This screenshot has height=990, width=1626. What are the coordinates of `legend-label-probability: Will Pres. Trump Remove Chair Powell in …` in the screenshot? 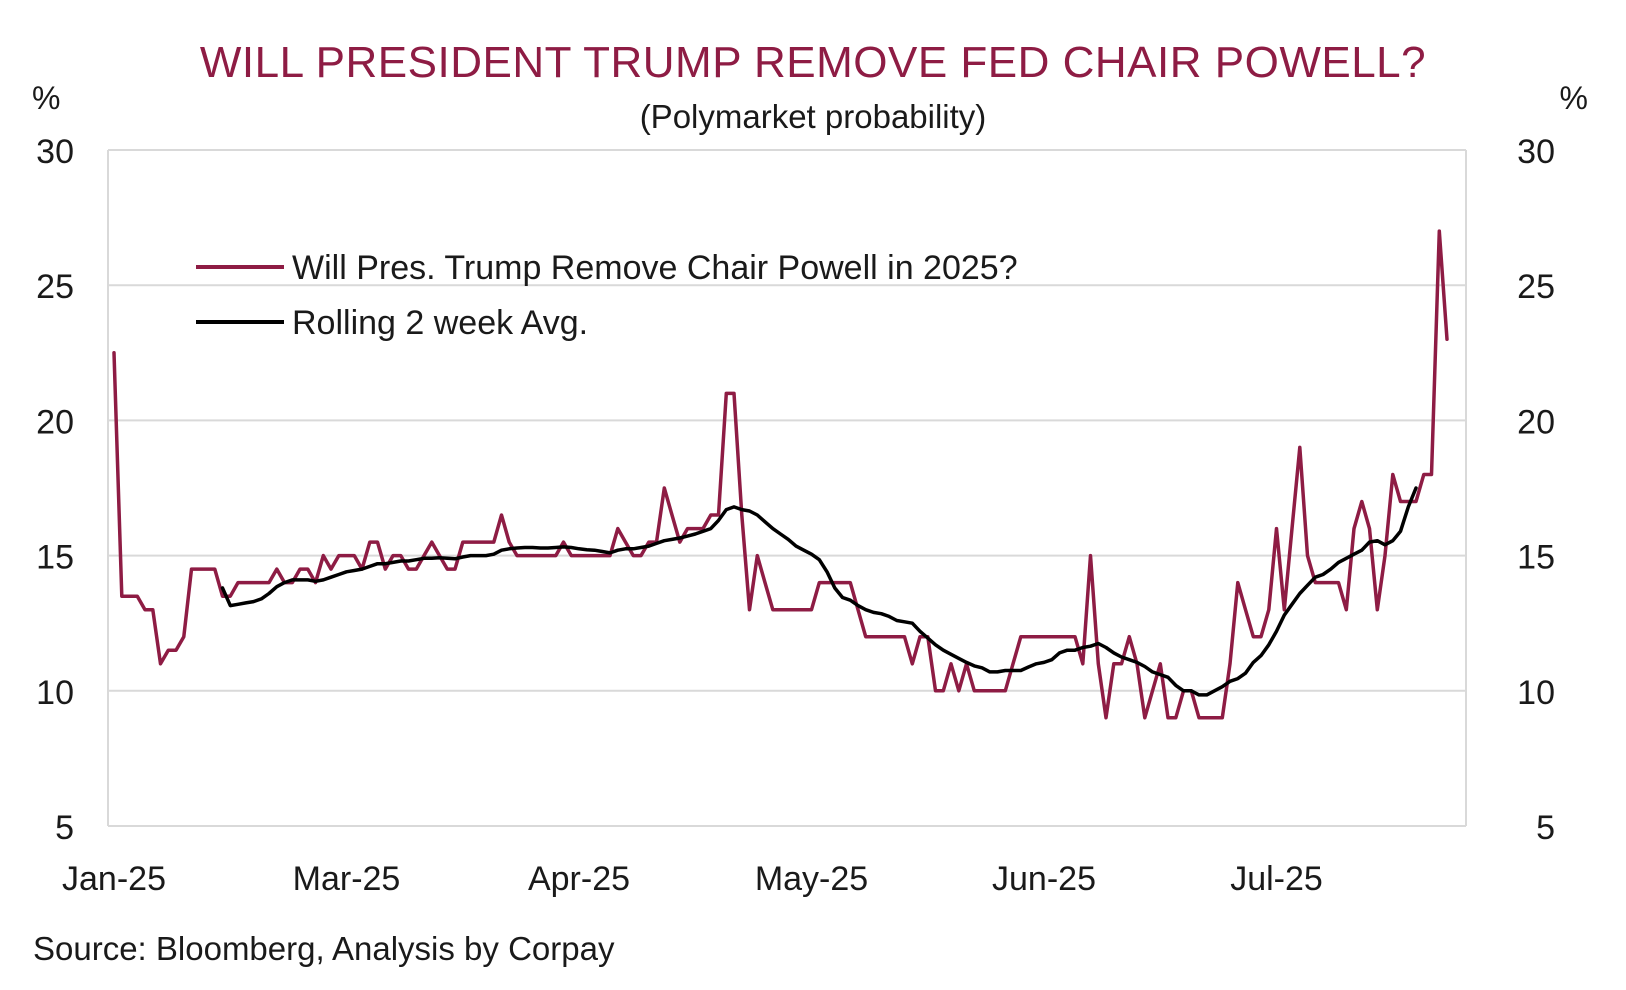 It's located at (655, 268).